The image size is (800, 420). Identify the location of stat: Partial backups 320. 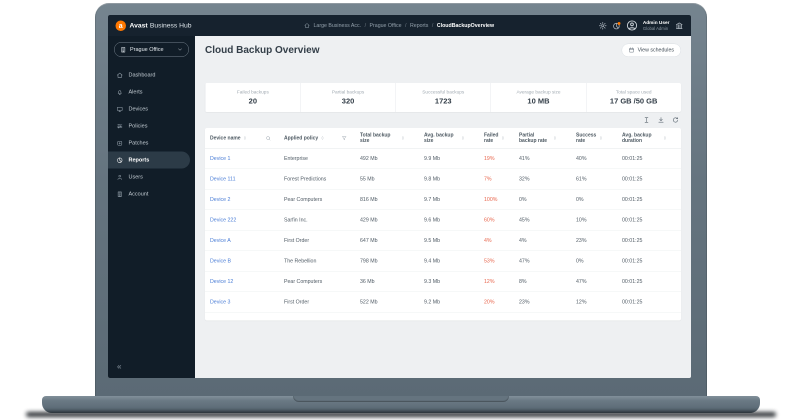
(347, 97).